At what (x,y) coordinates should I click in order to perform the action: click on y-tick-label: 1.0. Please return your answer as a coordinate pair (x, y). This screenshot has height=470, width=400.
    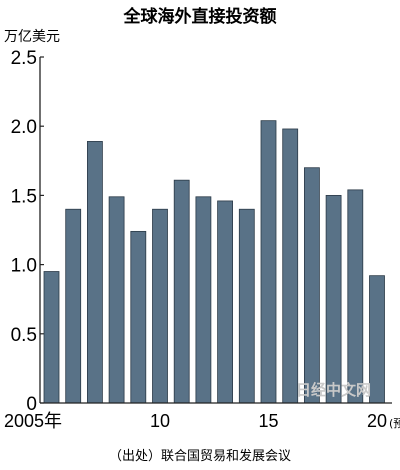
    Looking at the image, I should click on (24, 266).